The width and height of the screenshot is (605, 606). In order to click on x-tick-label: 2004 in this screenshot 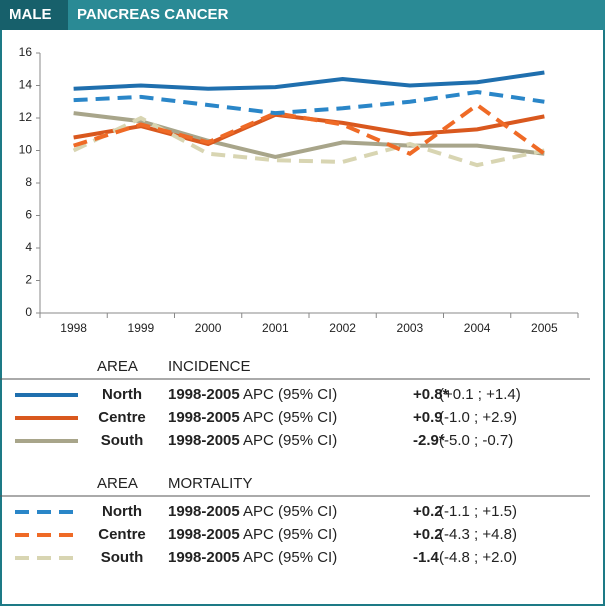, I will do `click(477, 328)`.